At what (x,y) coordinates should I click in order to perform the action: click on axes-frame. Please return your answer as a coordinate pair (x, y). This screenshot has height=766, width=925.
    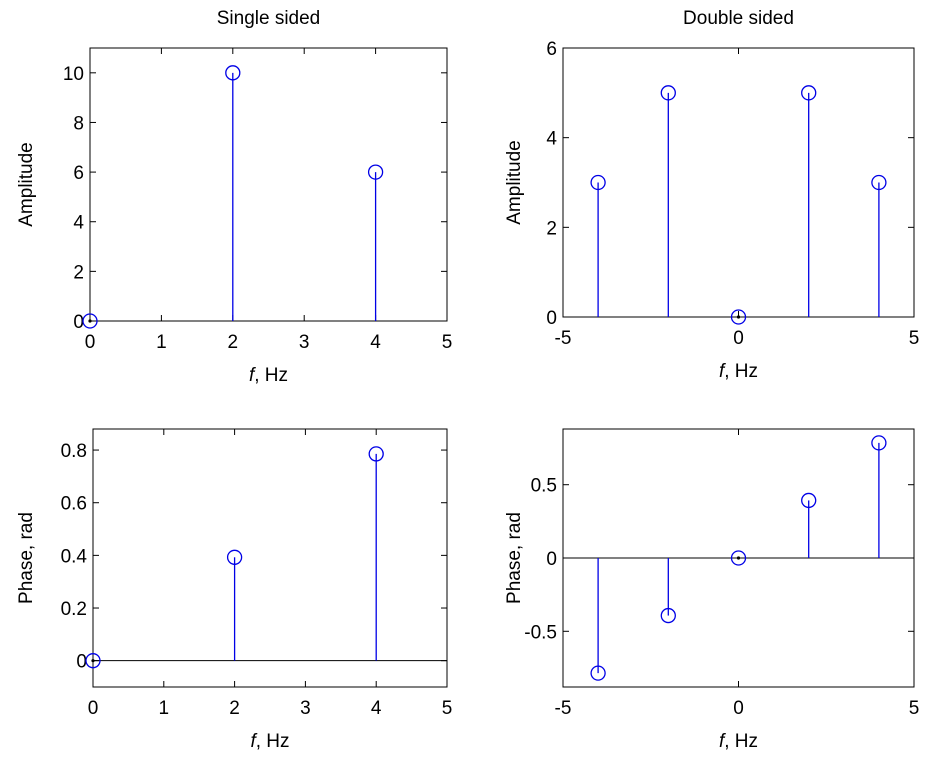
    Looking at the image, I should click on (270, 558).